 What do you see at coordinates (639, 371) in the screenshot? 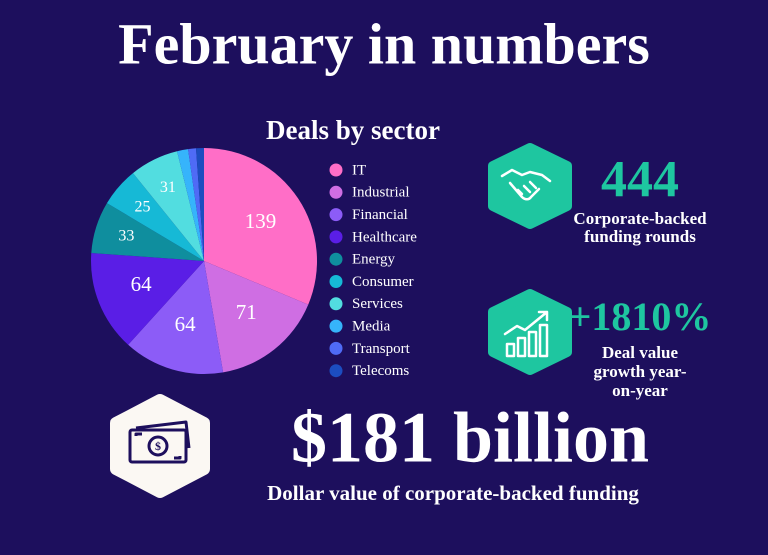
I see `stat-label: growth year-` at bounding box center [639, 371].